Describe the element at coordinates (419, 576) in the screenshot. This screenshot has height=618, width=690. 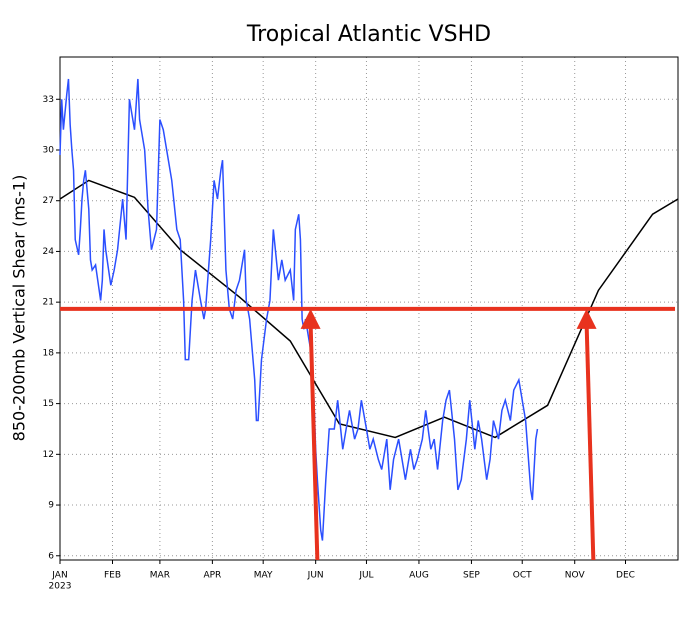
I see `x-tick-label: AUG` at that location.